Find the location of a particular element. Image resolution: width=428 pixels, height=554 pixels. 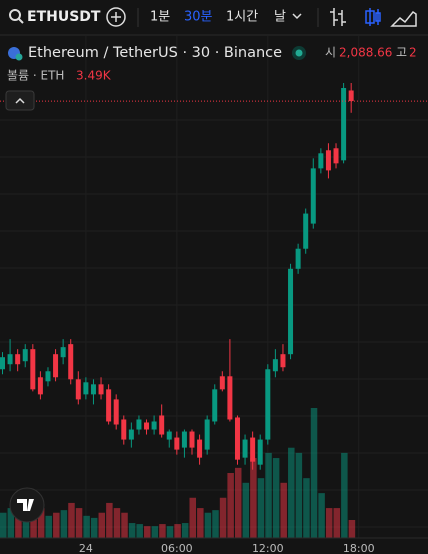

high-value: 2 is located at coordinates (413, 53).